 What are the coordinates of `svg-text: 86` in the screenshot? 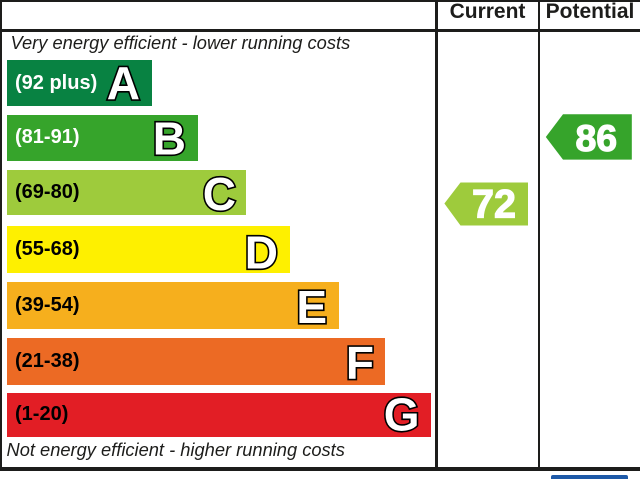 It's located at (596, 138).